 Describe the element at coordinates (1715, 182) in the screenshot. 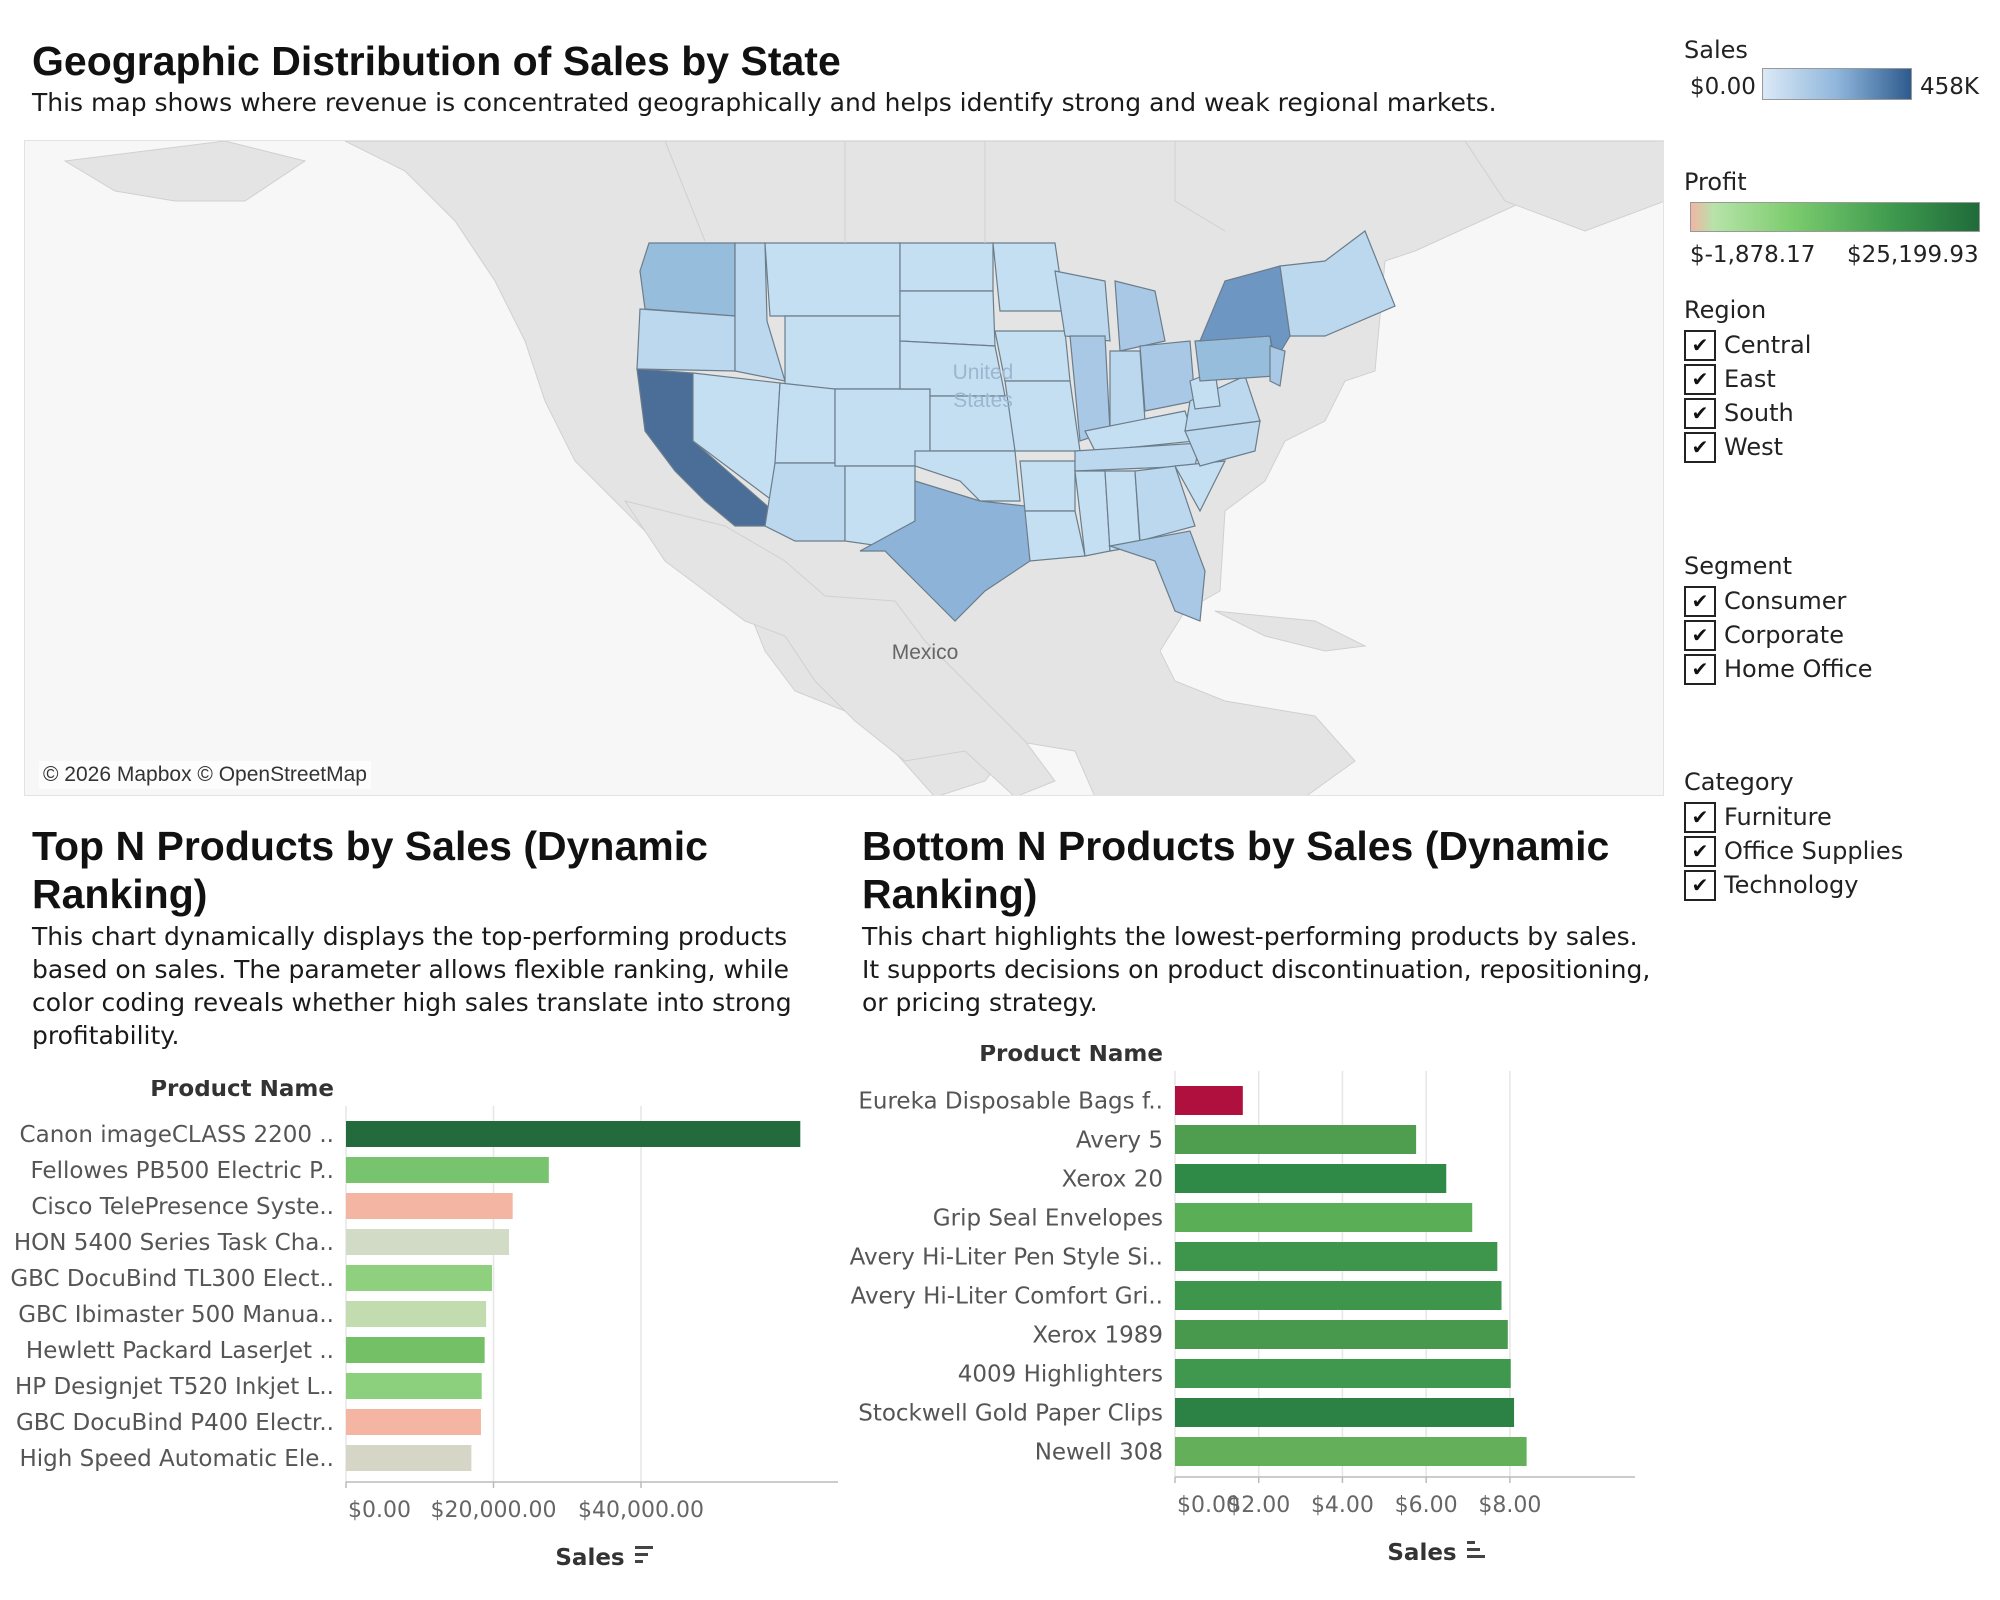

I see `profit-legend-title: Profit` at that location.